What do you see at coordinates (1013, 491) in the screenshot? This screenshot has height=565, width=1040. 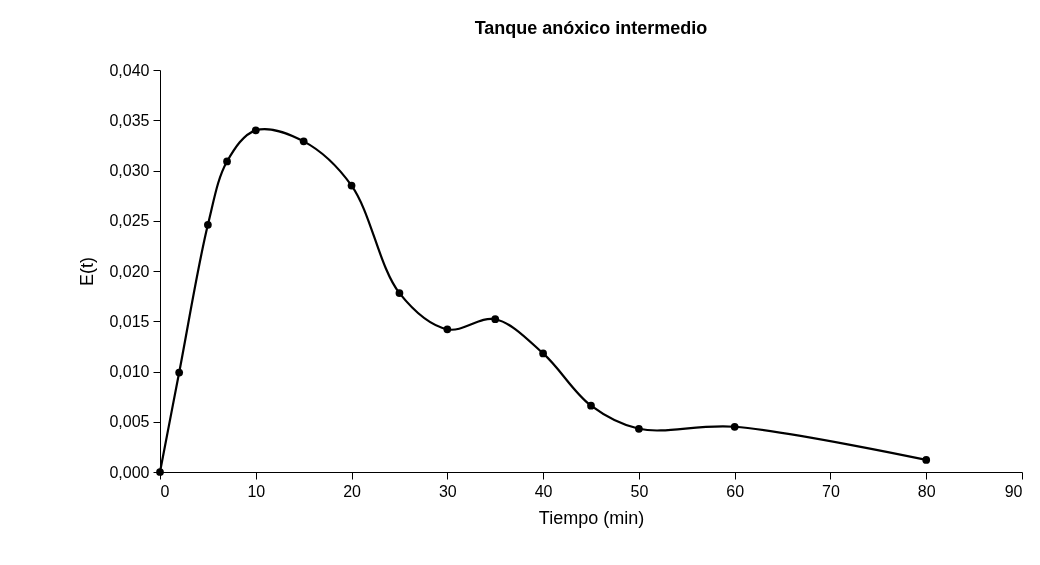 I see `x-tick-label: 90` at bounding box center [1013, 491].